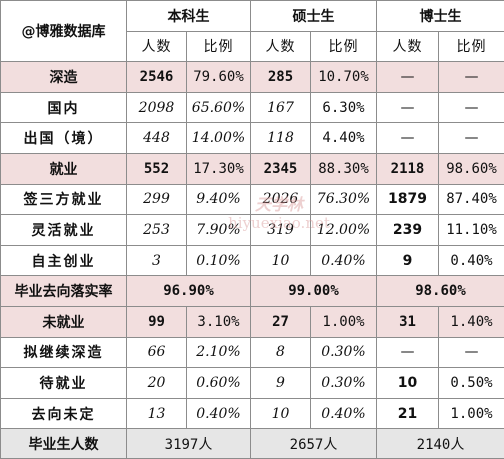  What do you see at coordinates (440, 16) in the screenshot?
I see `group-doctor-header: 博士生` at bounding box center [440, 16].